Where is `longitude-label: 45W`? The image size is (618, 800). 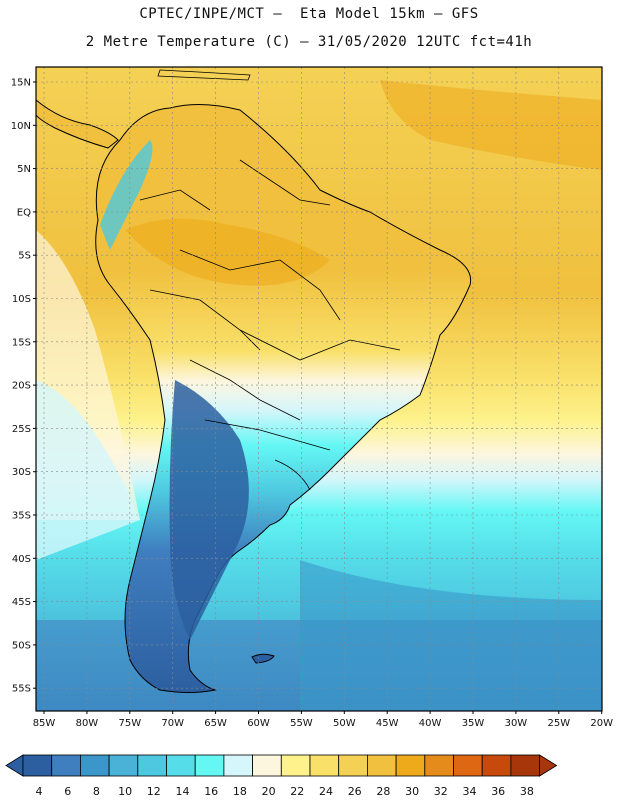
longitude-label: 45W is located at coordinates (387, 723).